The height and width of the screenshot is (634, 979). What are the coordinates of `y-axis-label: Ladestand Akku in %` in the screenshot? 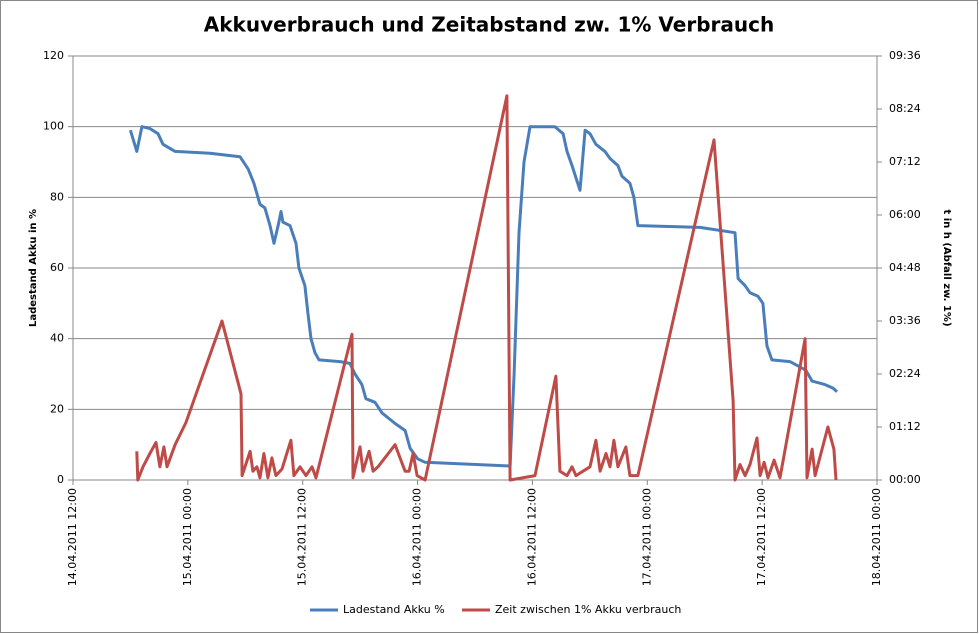 It's located at (33, 268).